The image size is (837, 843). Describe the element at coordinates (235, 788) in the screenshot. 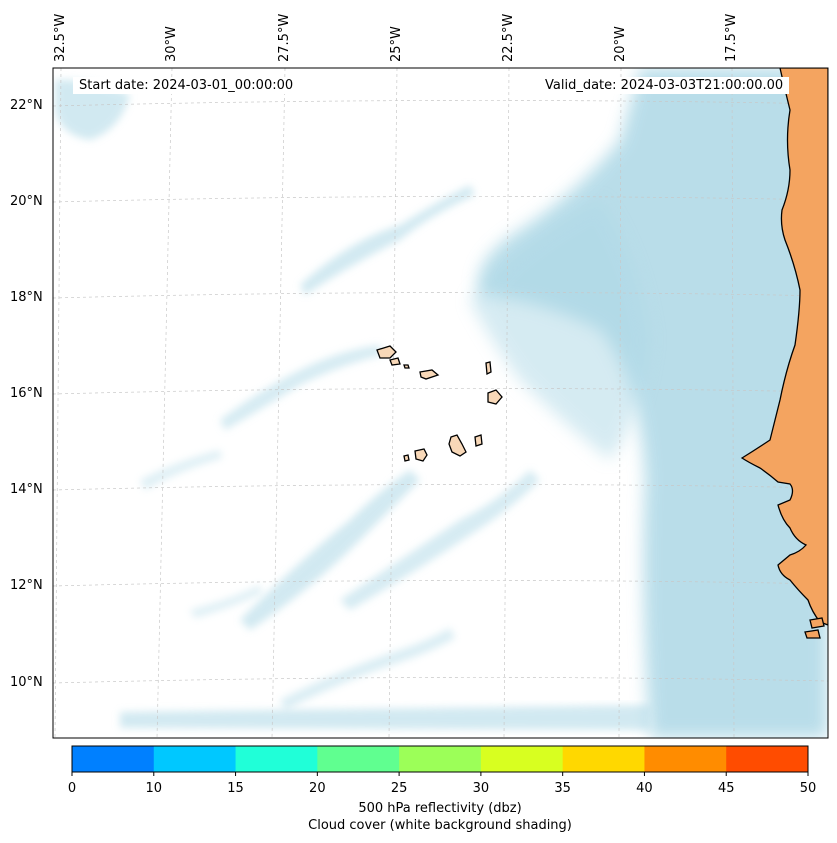

I see `colorbar-tick-label: 15` at that location.